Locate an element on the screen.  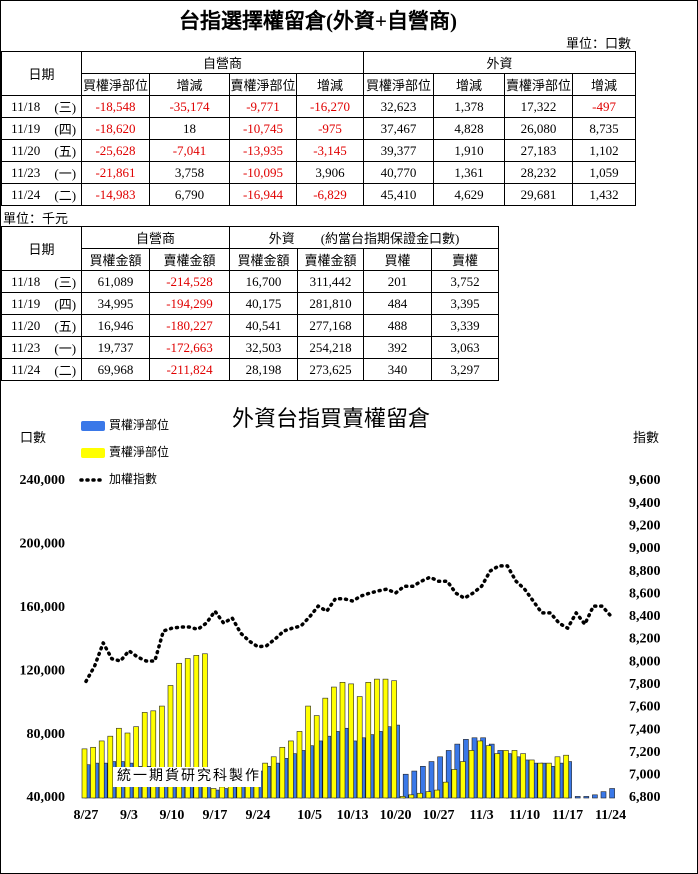
unit-label: 單位：千元 is located at coordinates (36, 218).